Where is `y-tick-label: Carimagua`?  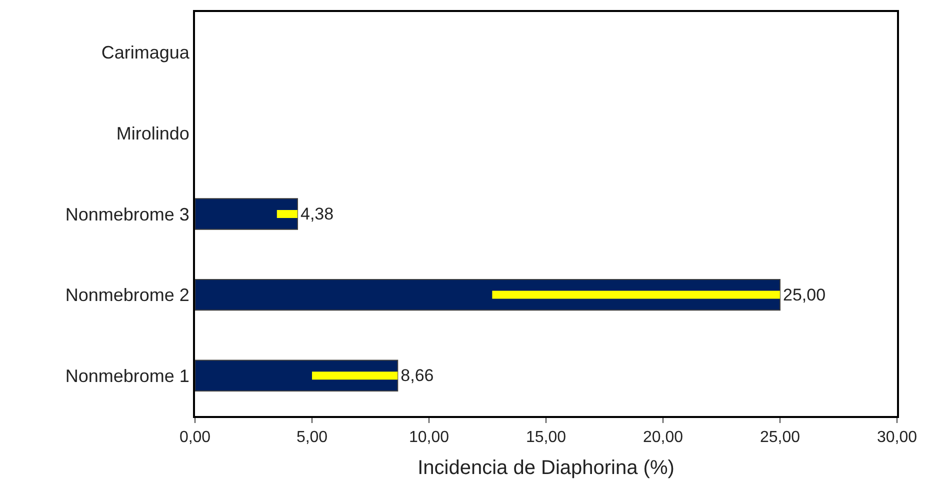
y-tick-label: Carimagua is located at coordinates (145, 52).